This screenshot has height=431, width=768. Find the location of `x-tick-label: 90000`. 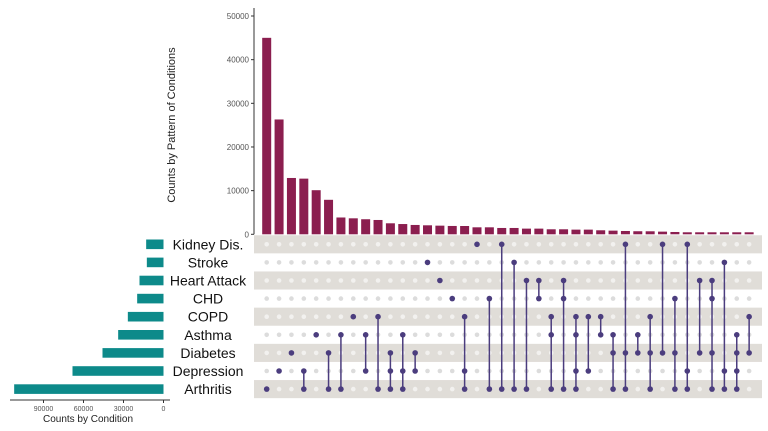

x-tick-label: 90000 is located at coordinates (44, 409).